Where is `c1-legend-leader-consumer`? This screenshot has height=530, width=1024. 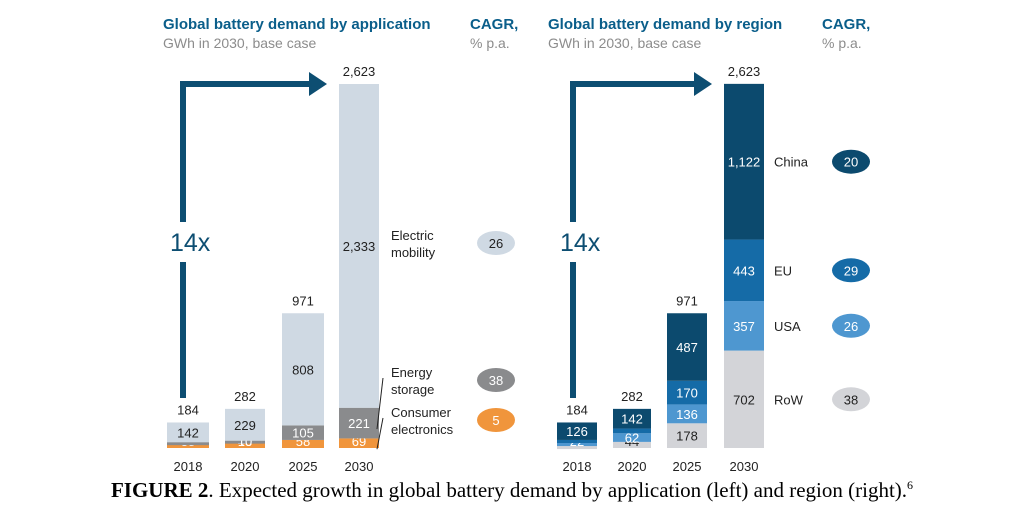
c1-legend-leader-consumer is located at coordinates (380, 433).